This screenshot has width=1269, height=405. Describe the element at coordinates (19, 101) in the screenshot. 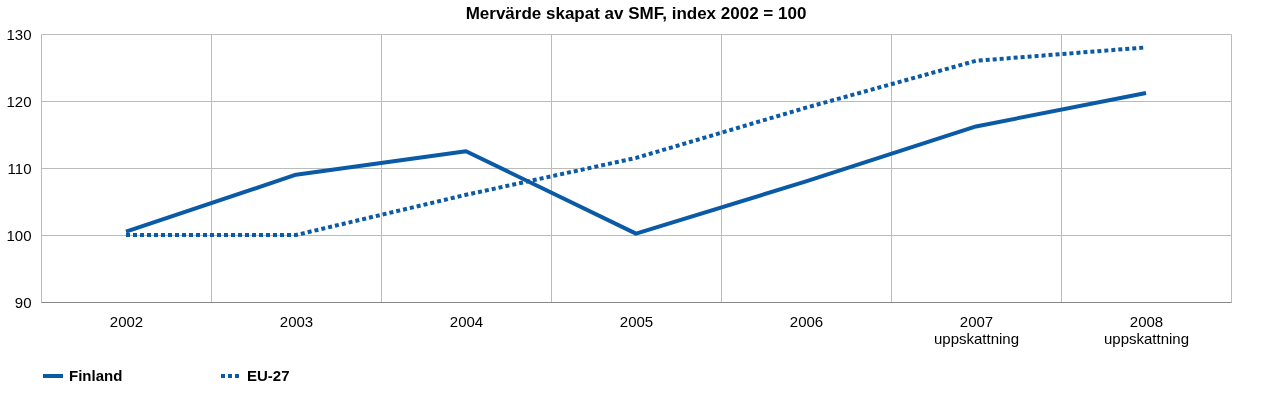

I see `y-tick-label: 120` at that location.